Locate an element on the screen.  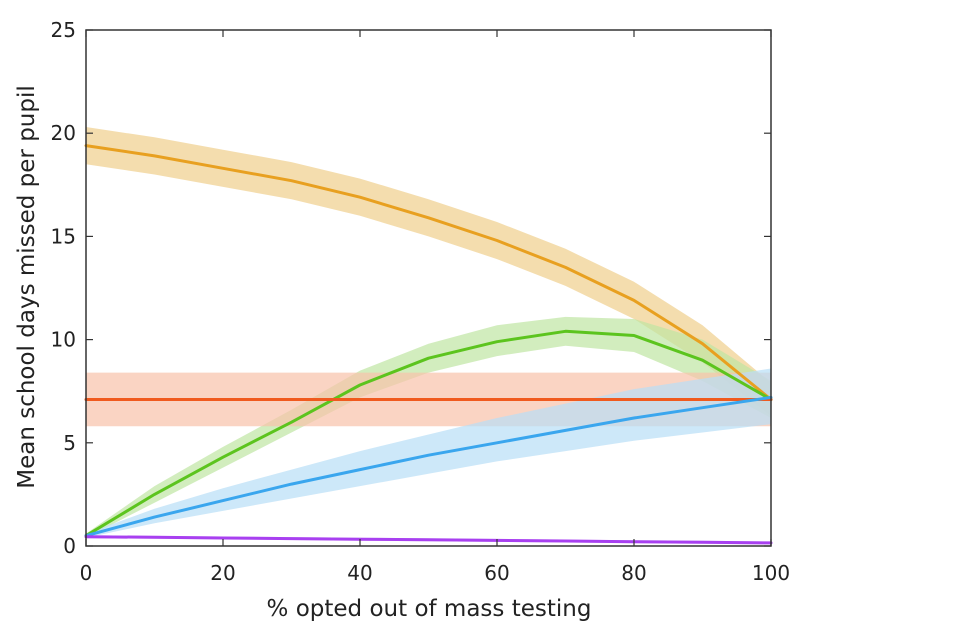
y-tick-label: 15 is located at coordinates (63, 236).